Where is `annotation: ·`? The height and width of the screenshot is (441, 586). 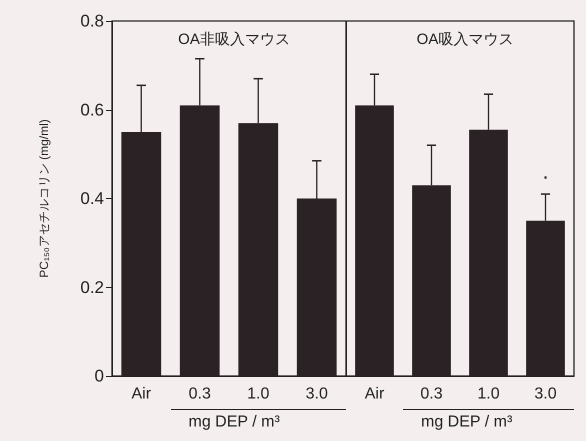
annotation: · is located at coordinates (546, 176).